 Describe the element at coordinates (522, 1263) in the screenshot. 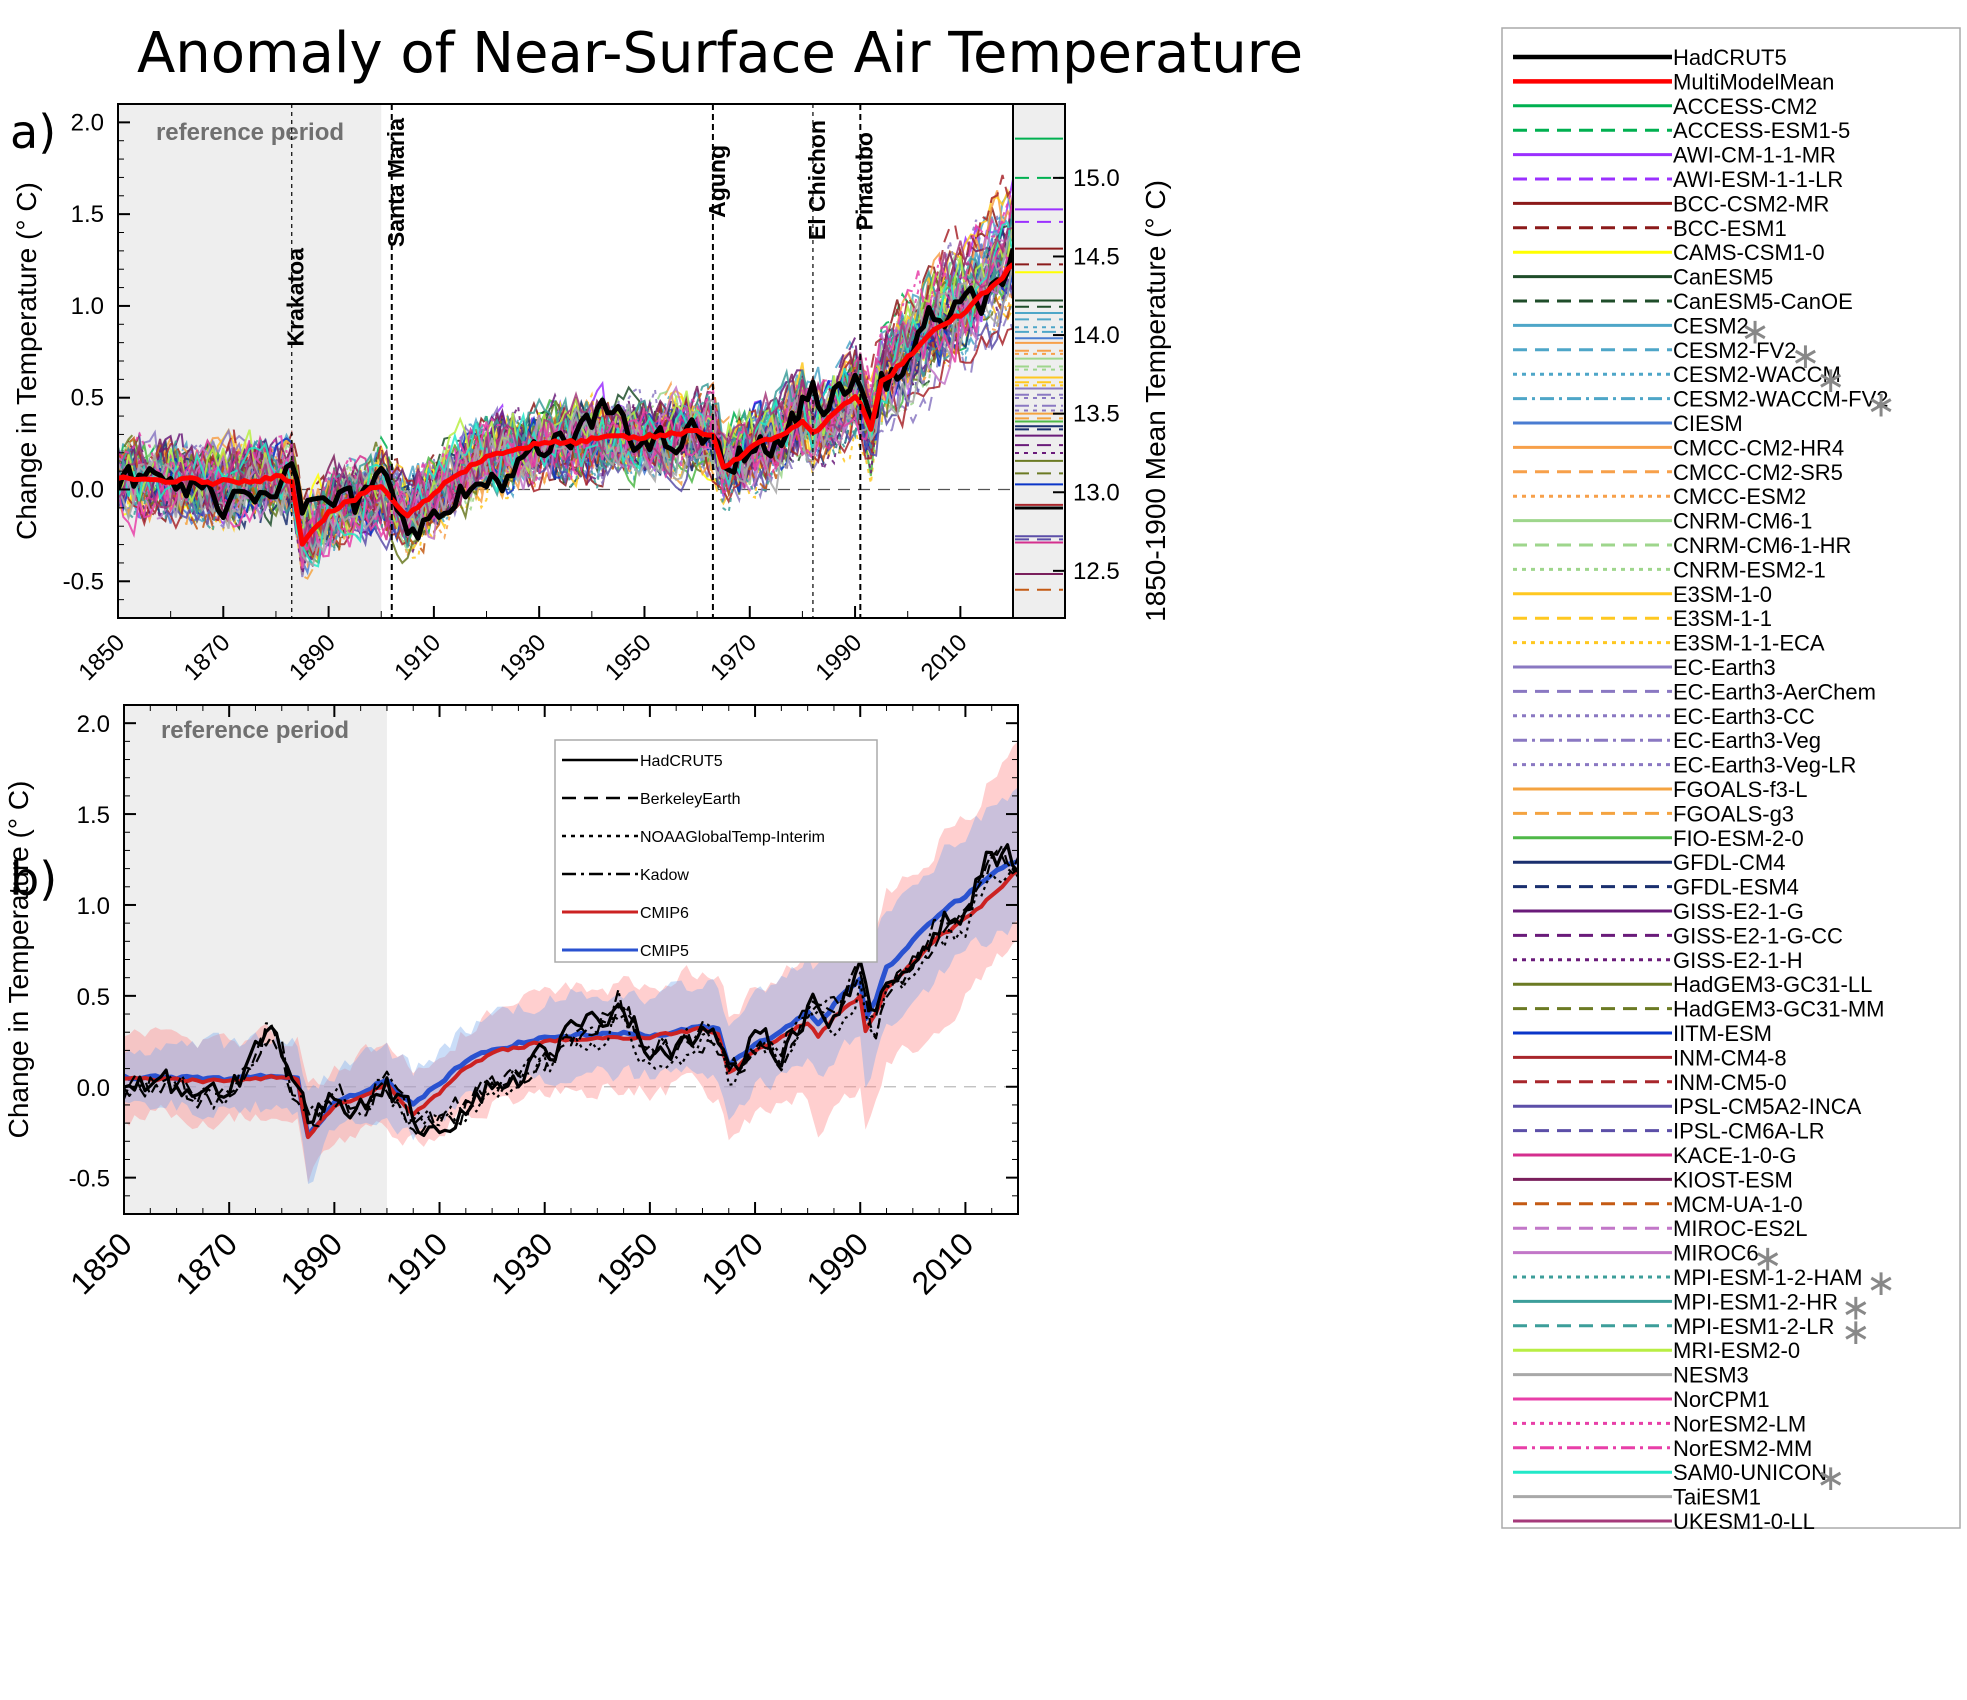

I see `x-tick-label: 1930` at that location.